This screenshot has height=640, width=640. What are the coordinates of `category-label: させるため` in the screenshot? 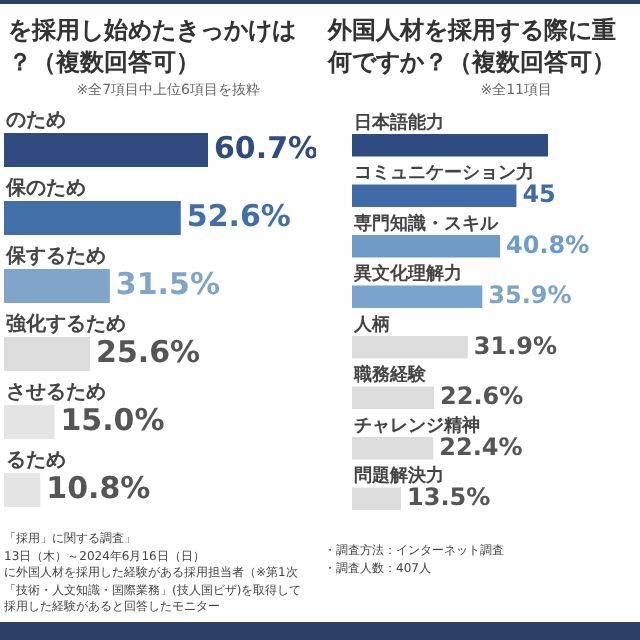 It's located at (56, 393).